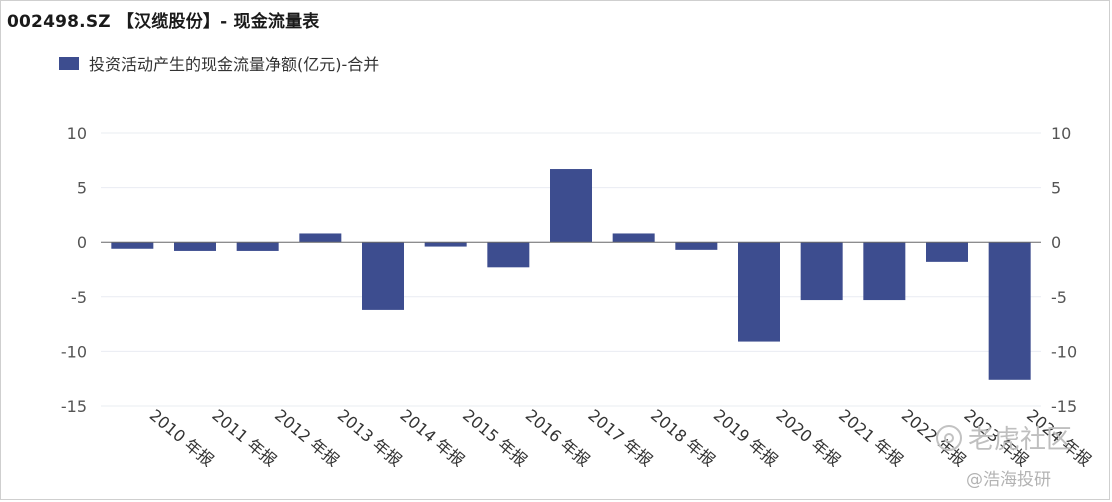 The height and width of the screenshot is (502, 1112). I want to click on x-tick-label: 2015 年报, so click(495, 438).